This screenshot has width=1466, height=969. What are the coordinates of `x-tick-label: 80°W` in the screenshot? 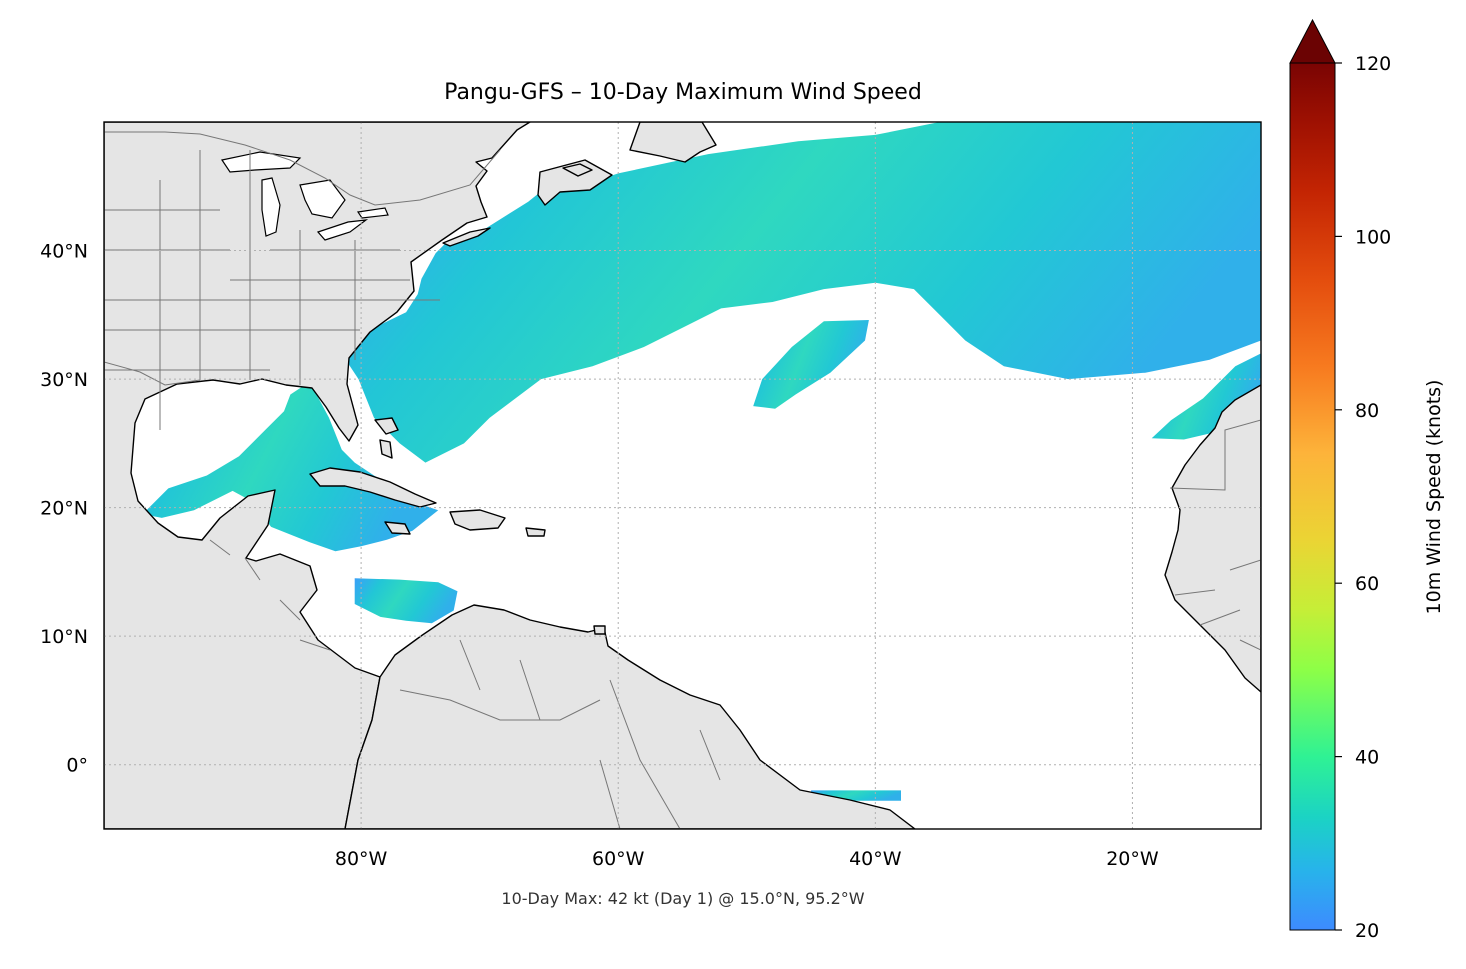 It's located at (361, 859).